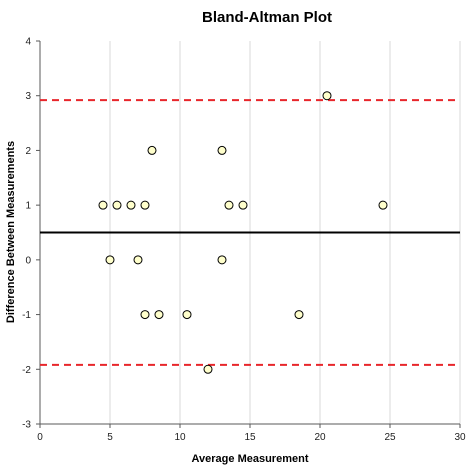  Describe the element at coordinates (26, 425) in the screenshot. I see `y-tick-label: -3` at that location.